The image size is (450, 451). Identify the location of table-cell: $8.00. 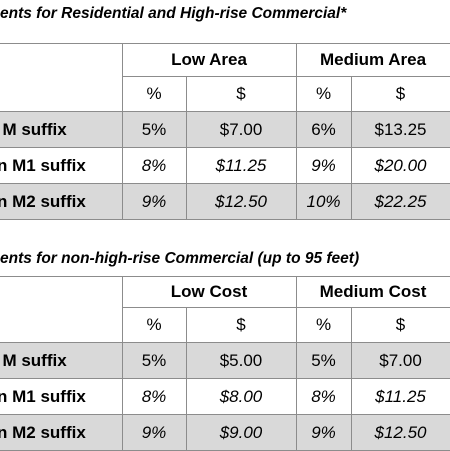
(241, 396).